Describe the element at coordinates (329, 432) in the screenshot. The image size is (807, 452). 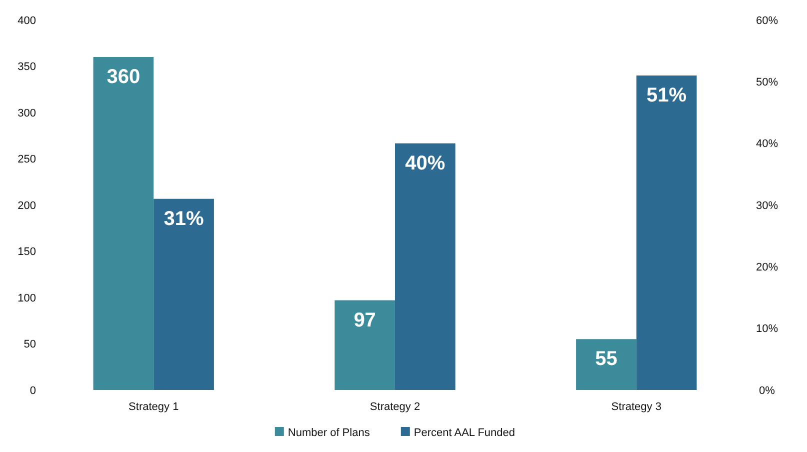
I see `legend-label: Number of Plans` at that location.